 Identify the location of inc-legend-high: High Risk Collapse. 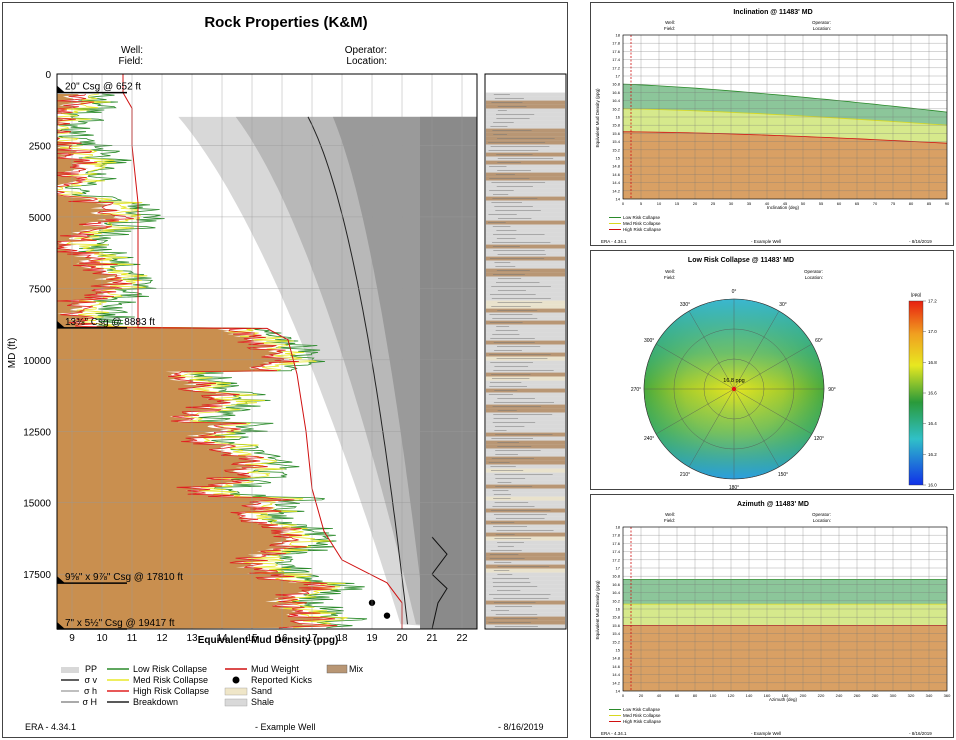
(642, 229).